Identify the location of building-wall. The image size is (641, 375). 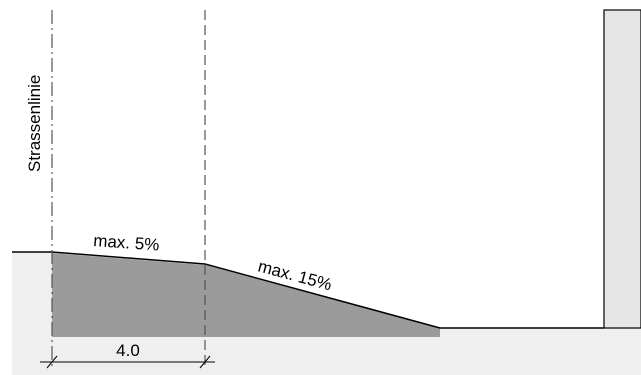
(622, 169).